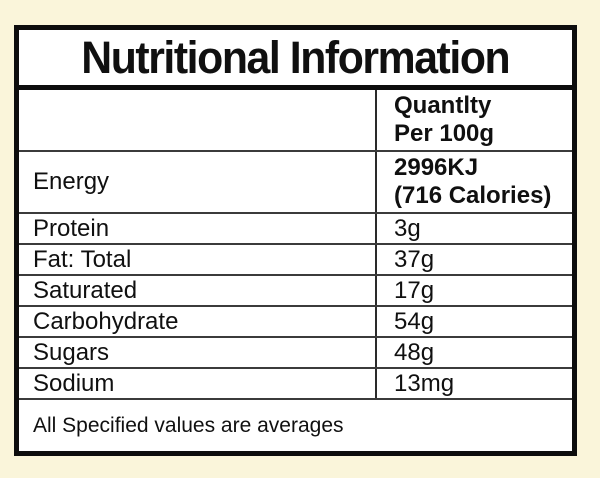 This screenshot has width=600, height=478. What do you see at coordinates (443, 105) in the screenshot?
I see `column-header-line1: Quantlty` at bounding box center [443, 105].